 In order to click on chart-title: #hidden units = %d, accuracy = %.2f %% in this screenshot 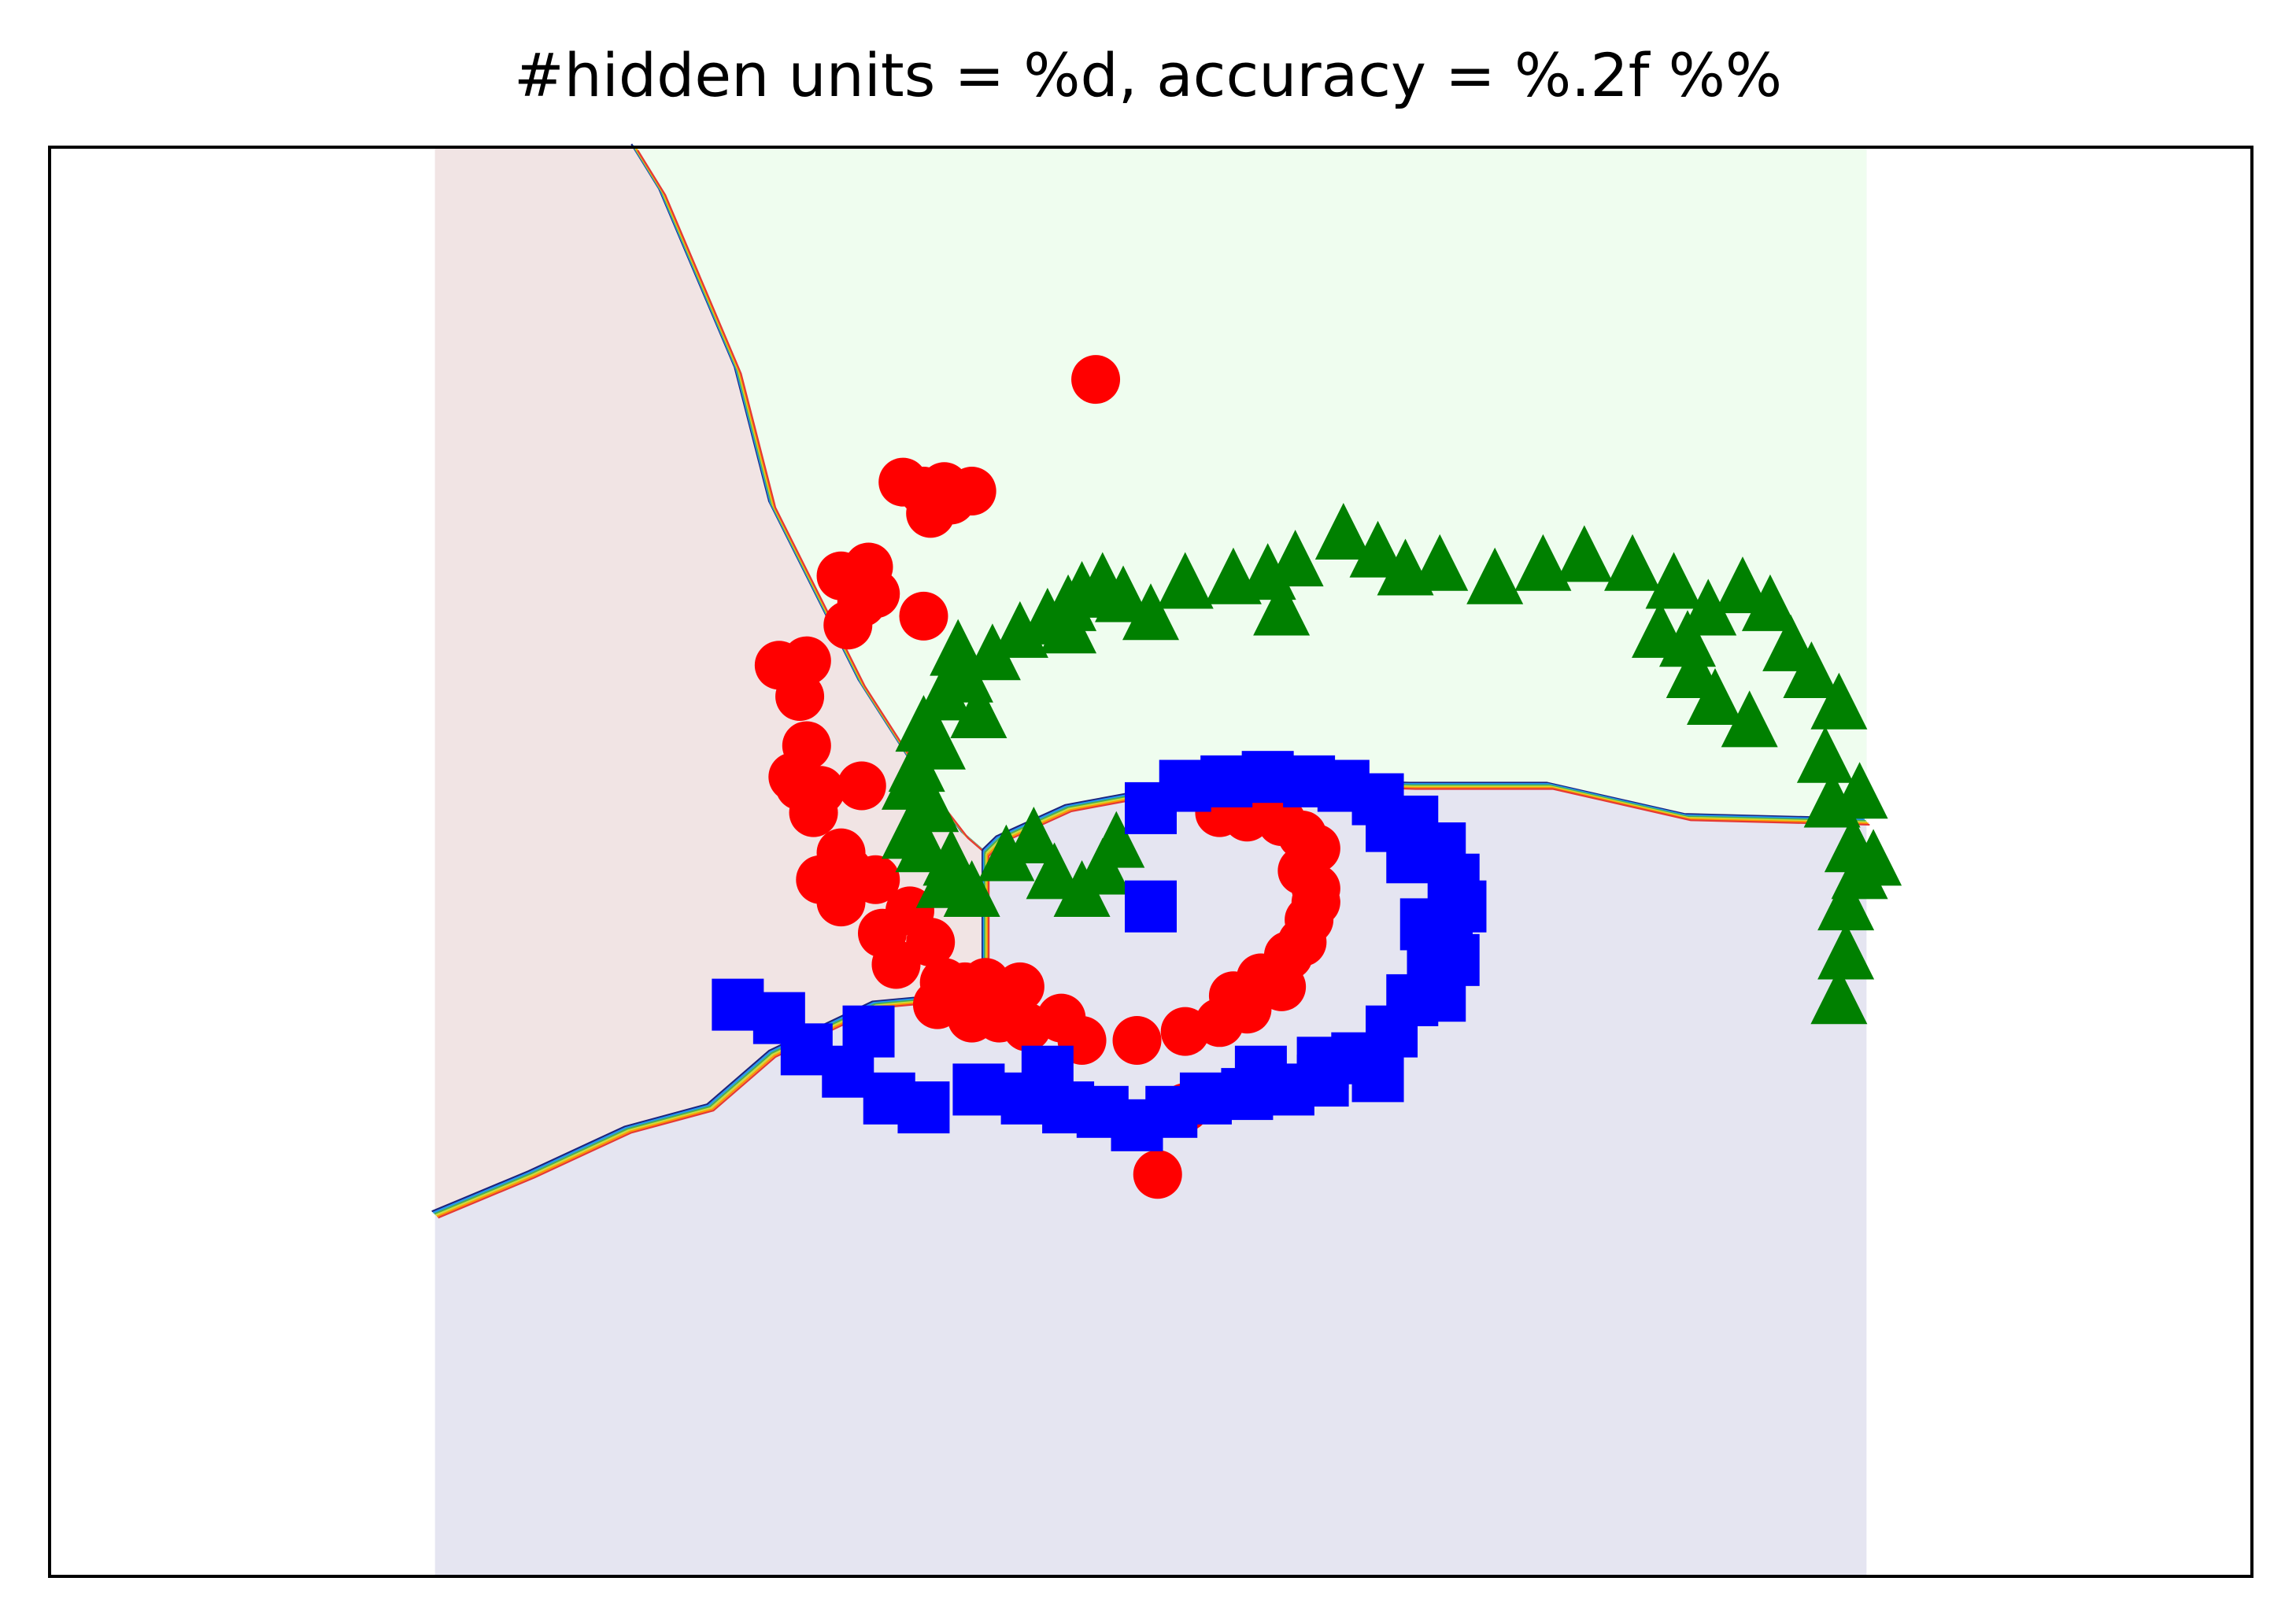, I will do `click(1148, 75)`.